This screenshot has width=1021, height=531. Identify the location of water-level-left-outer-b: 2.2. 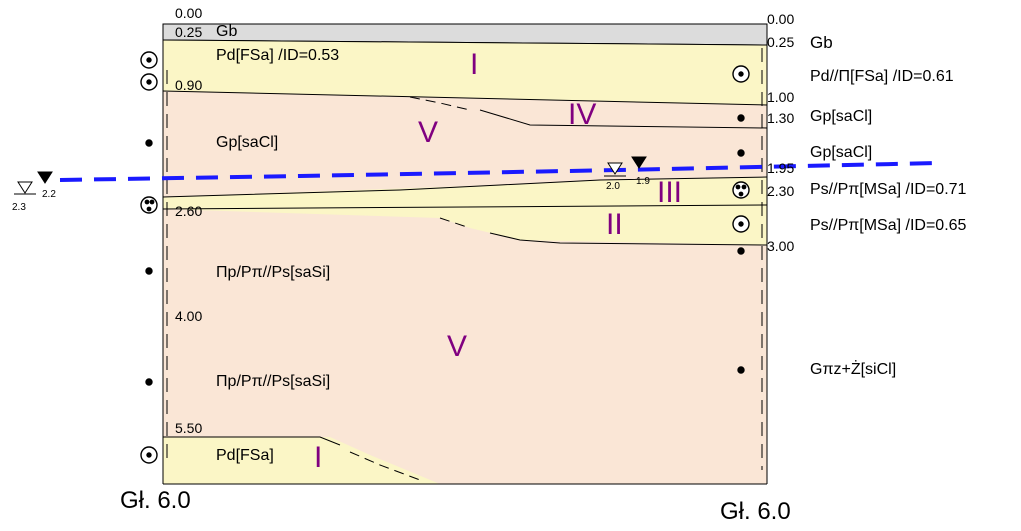
(49, 194).